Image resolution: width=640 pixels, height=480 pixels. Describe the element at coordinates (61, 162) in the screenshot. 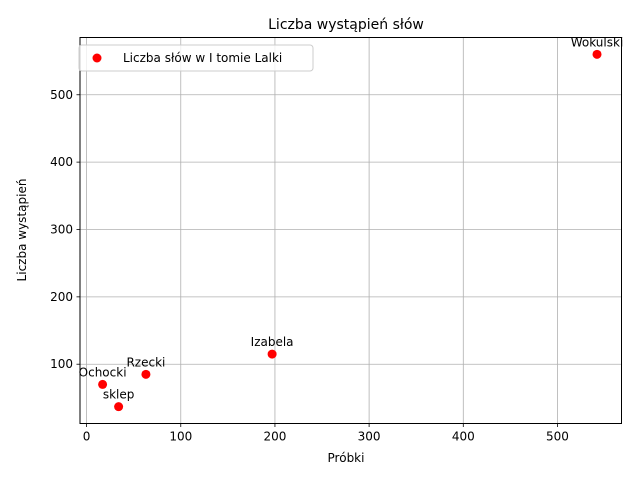

I see `y-tick-label: 400` at that location.